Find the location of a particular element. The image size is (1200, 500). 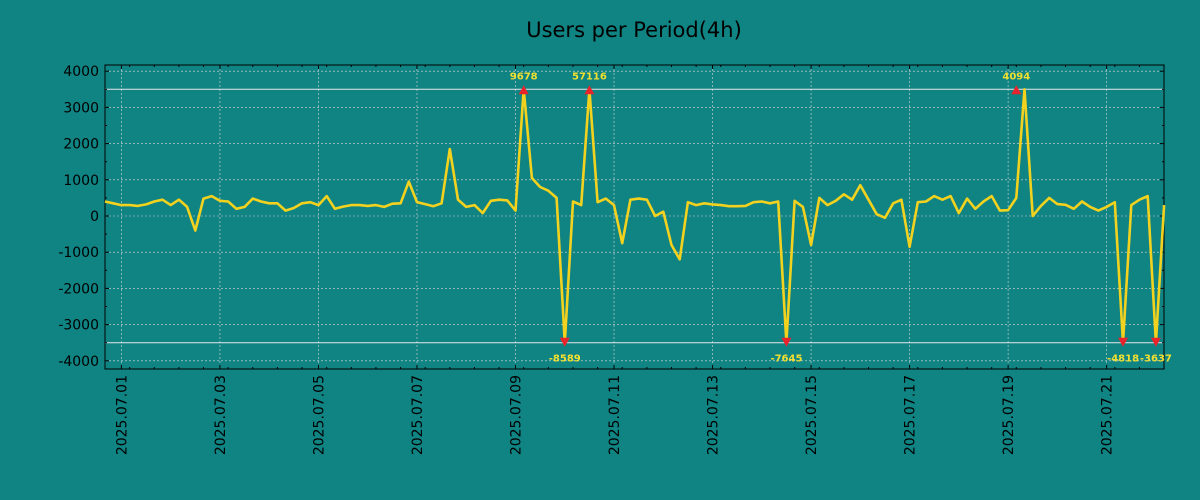

y-tick-label: -4000 is located at coordinates (78, 362).